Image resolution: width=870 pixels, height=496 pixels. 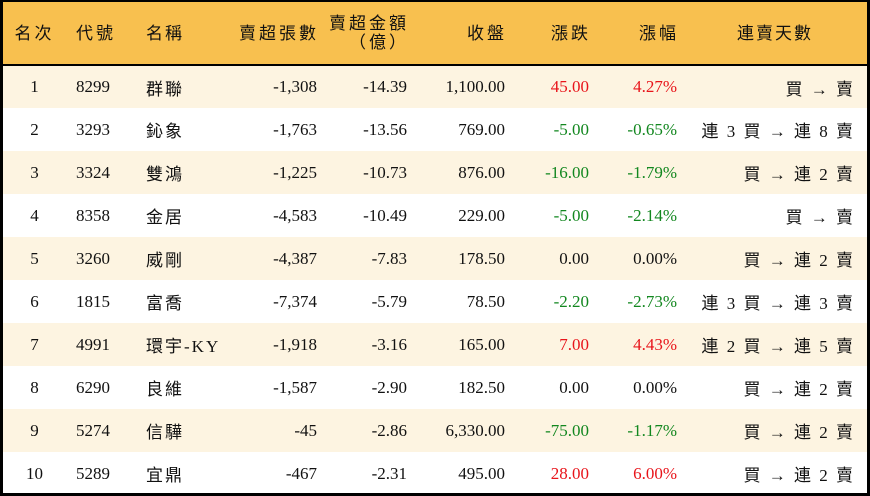 I want to click on cell-rank: 6, so click(x=34, y=301).